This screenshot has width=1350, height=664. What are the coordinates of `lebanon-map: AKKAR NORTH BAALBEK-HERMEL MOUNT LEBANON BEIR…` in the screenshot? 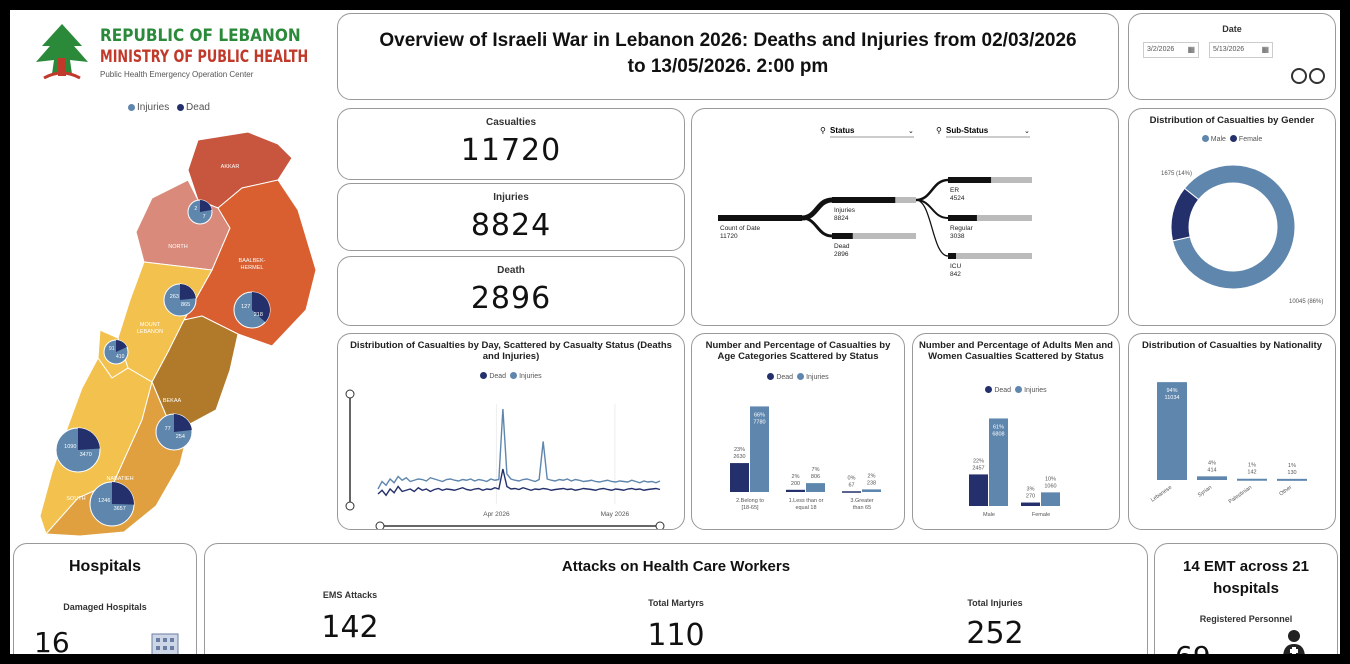 It's located at (170, 330).